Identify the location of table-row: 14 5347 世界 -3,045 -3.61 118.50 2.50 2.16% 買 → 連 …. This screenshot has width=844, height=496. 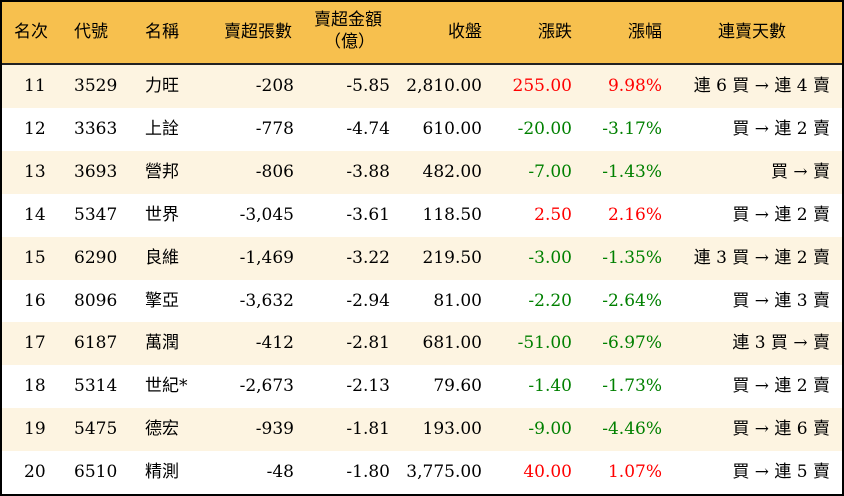
(422, 215).